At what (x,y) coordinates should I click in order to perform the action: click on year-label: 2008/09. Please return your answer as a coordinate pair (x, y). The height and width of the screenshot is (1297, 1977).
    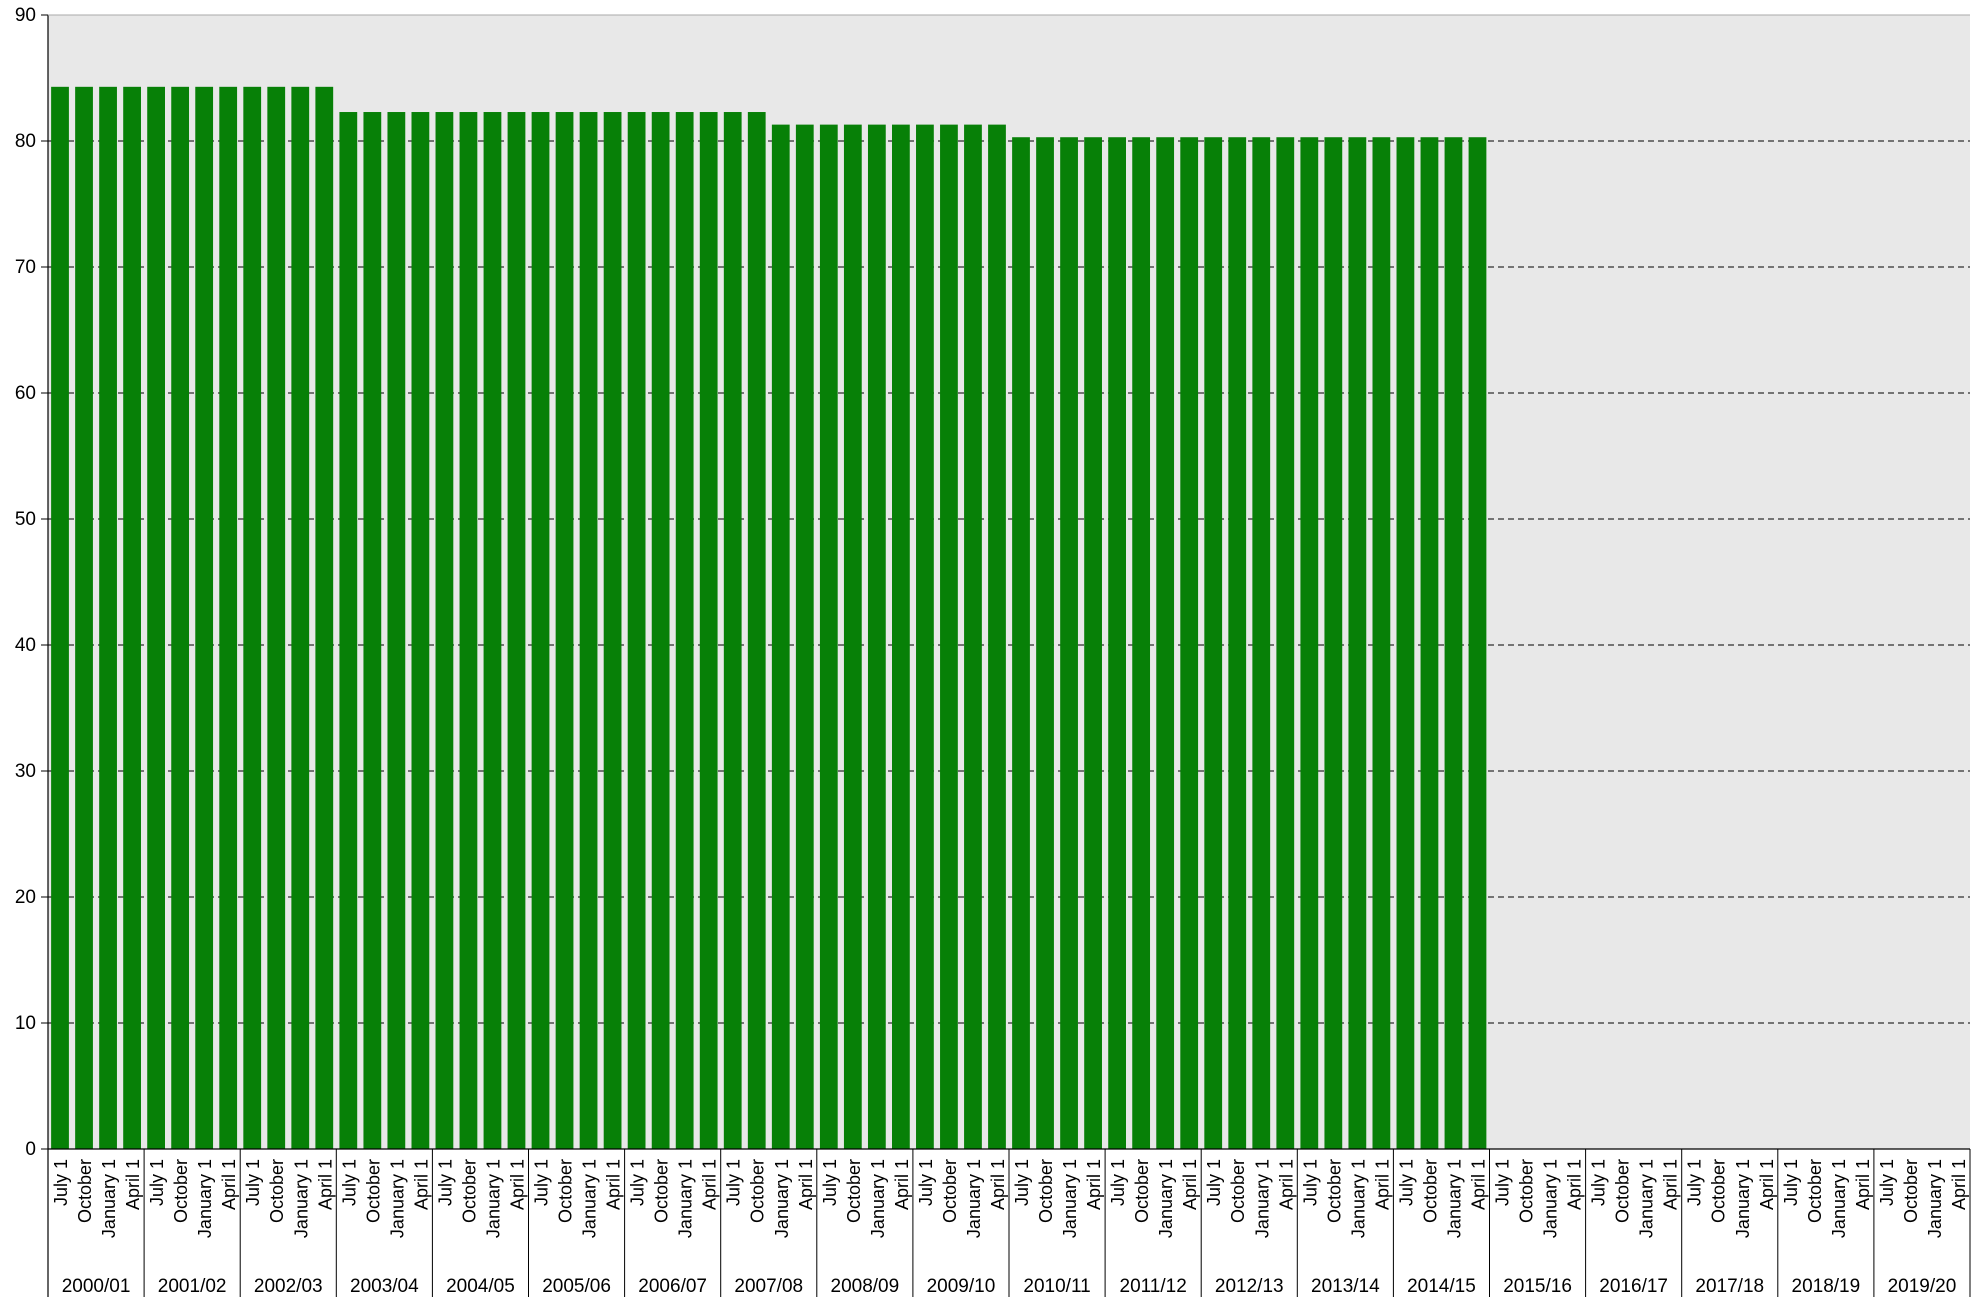
    Looking at the image, I should click on (865, 1286).